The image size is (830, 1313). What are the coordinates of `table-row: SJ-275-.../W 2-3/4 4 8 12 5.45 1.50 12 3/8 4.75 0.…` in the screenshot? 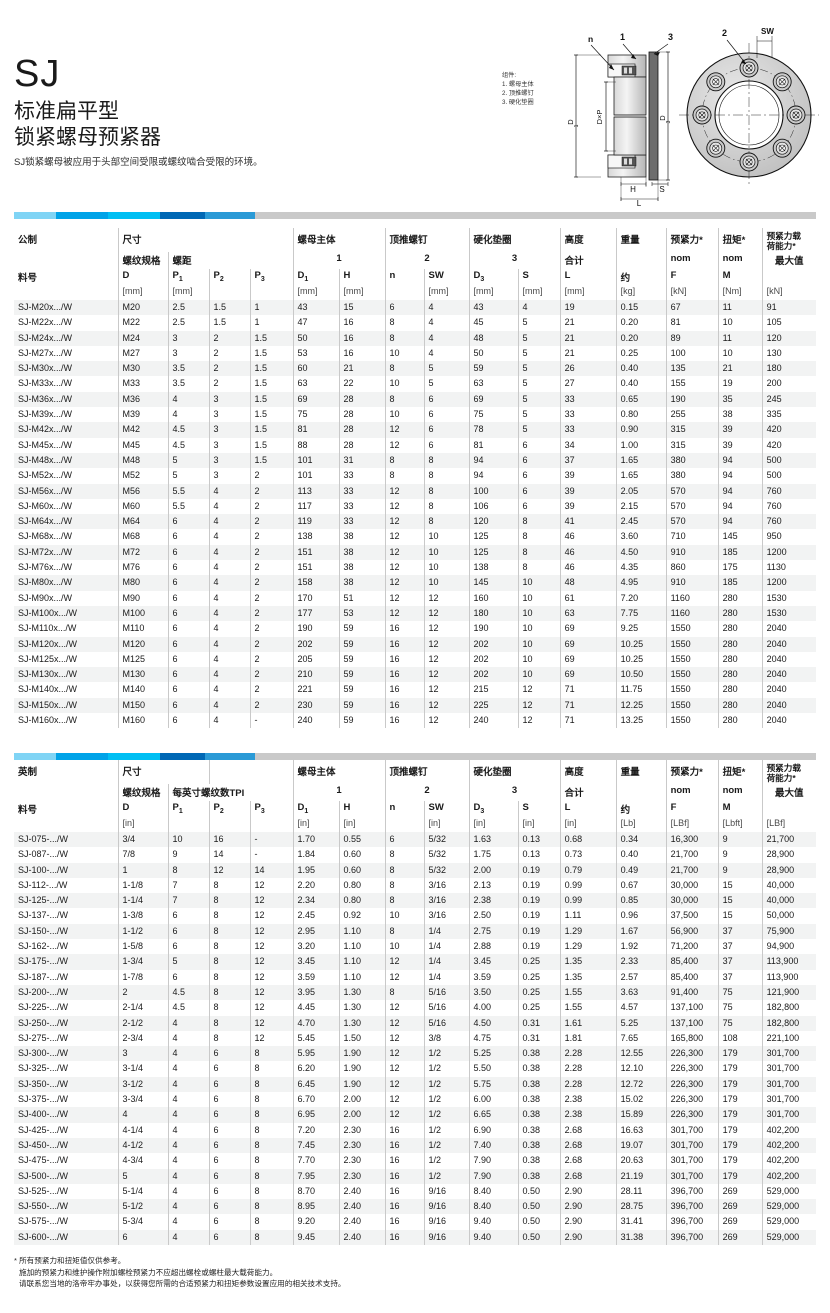 It's located at (415, 1038).